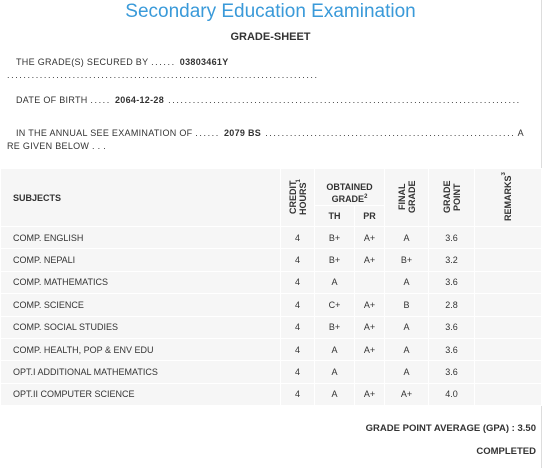  I want to click on header-text: OBTAINED, so click(349, 187).